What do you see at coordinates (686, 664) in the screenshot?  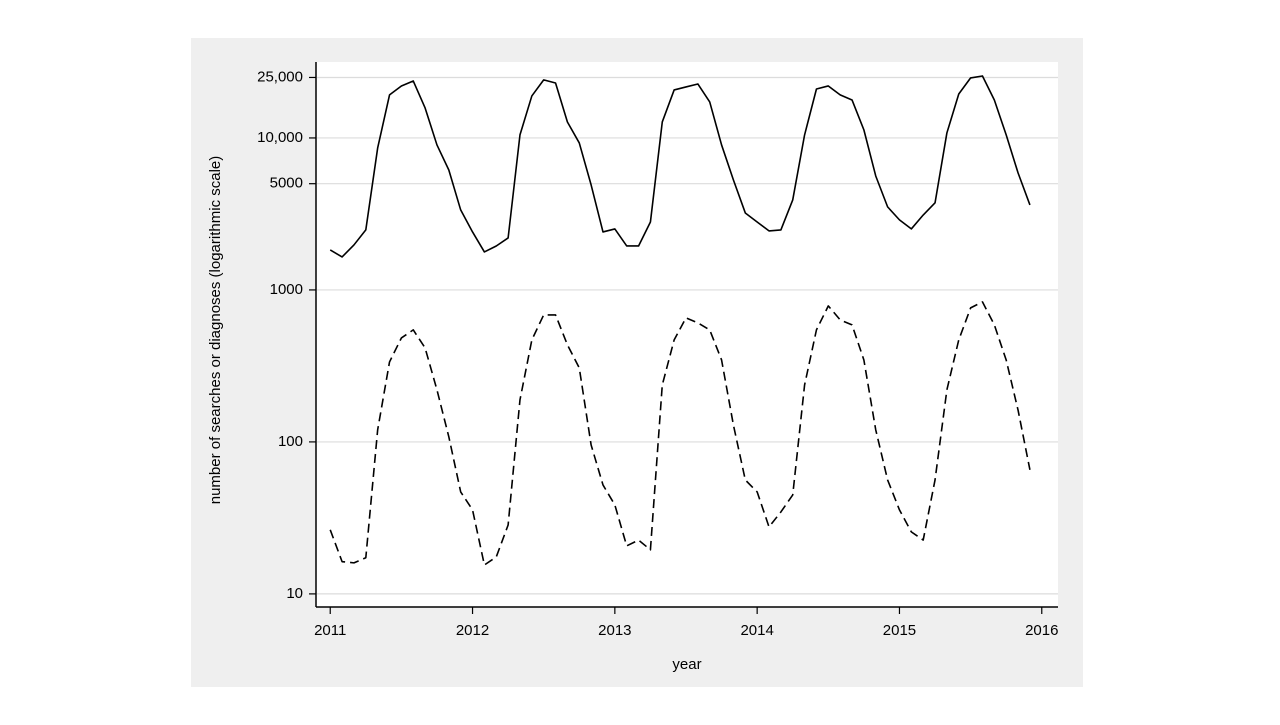 I see `x-axis-title: year` at bounding box center [686, 664].